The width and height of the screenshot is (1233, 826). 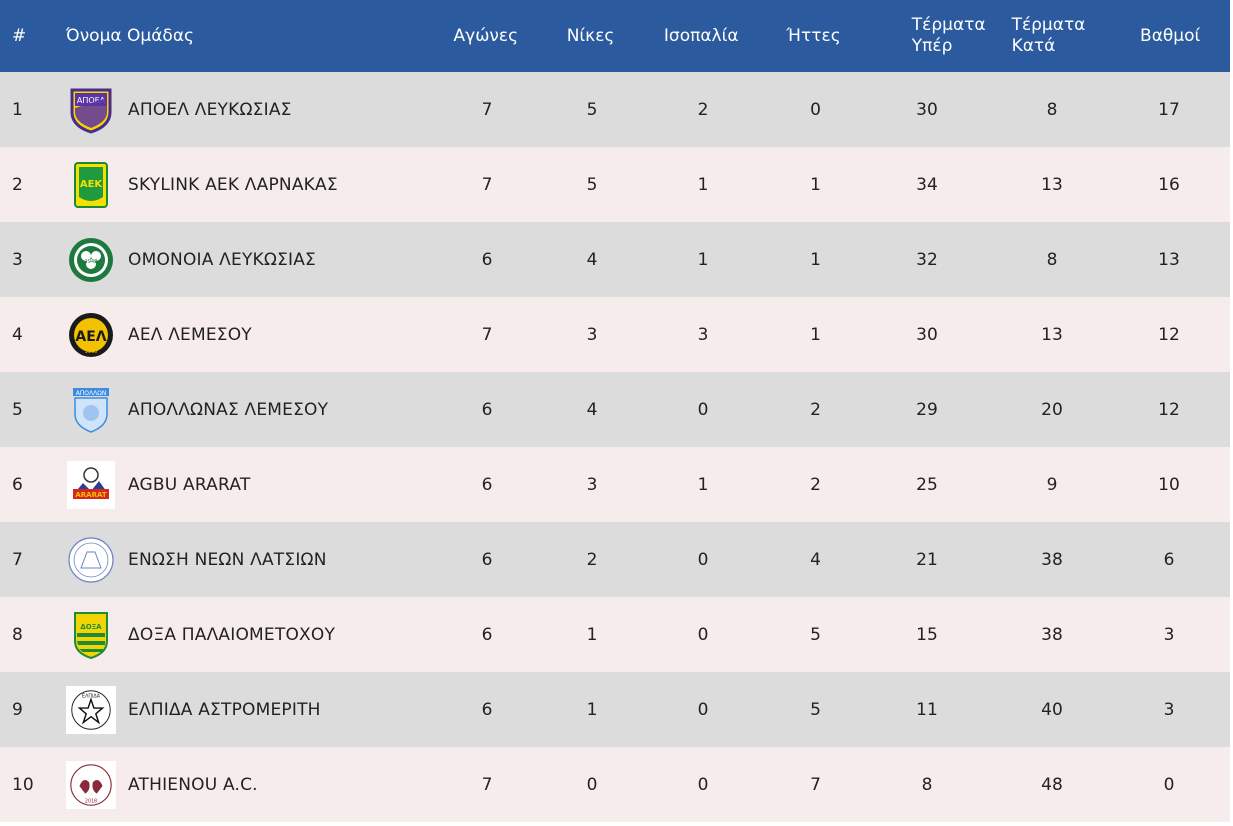 I want to click on header-goals-against-line2: Κατά, so click(x=1033, y=46).